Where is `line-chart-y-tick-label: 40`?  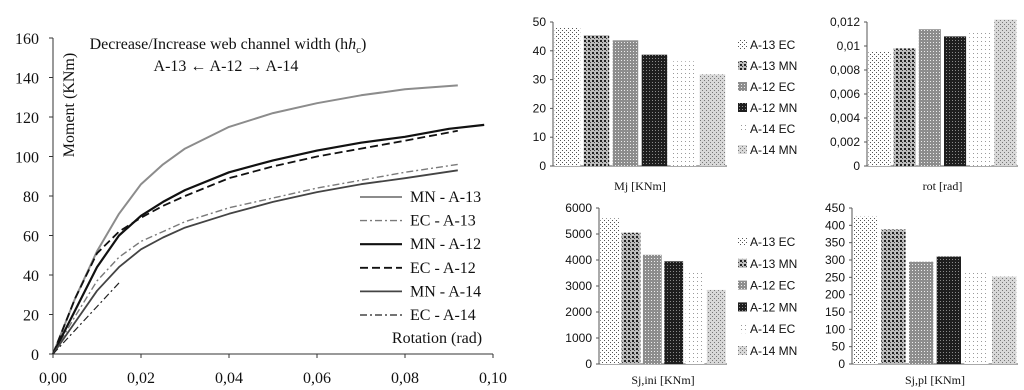
line-chart-y-tick-label: 40 is located at coordinates (31, 276).